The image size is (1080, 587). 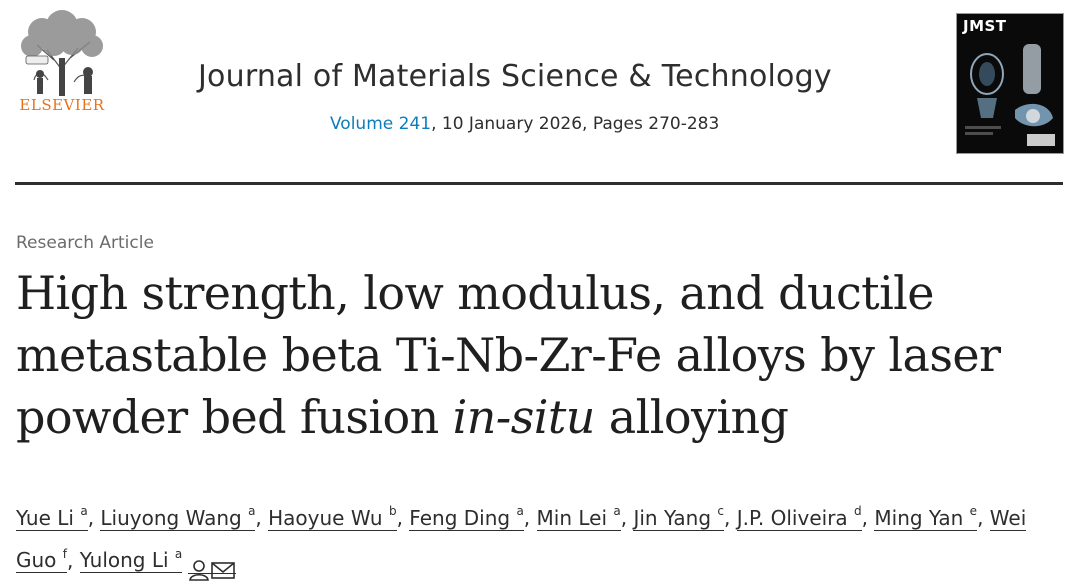 I want to click on author-link: Jin Yang c, so click(x=678, y=517).